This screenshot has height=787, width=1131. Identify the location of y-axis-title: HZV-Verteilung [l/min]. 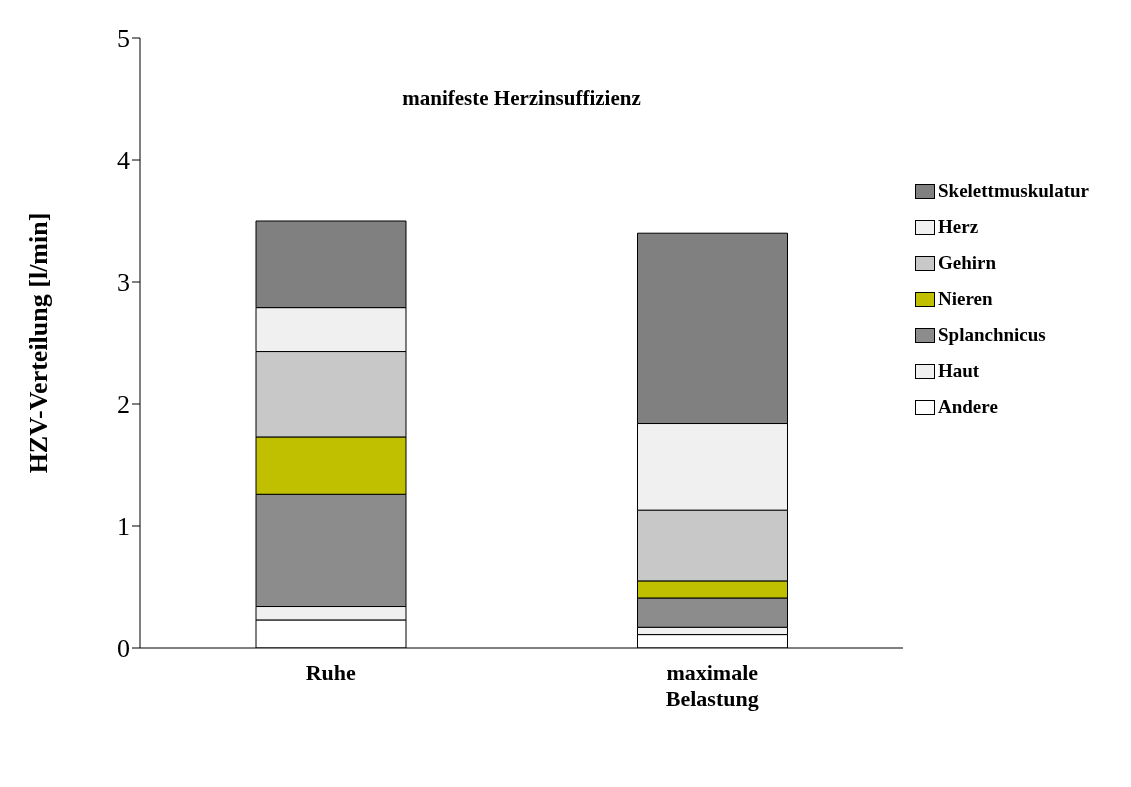
(39, 343).